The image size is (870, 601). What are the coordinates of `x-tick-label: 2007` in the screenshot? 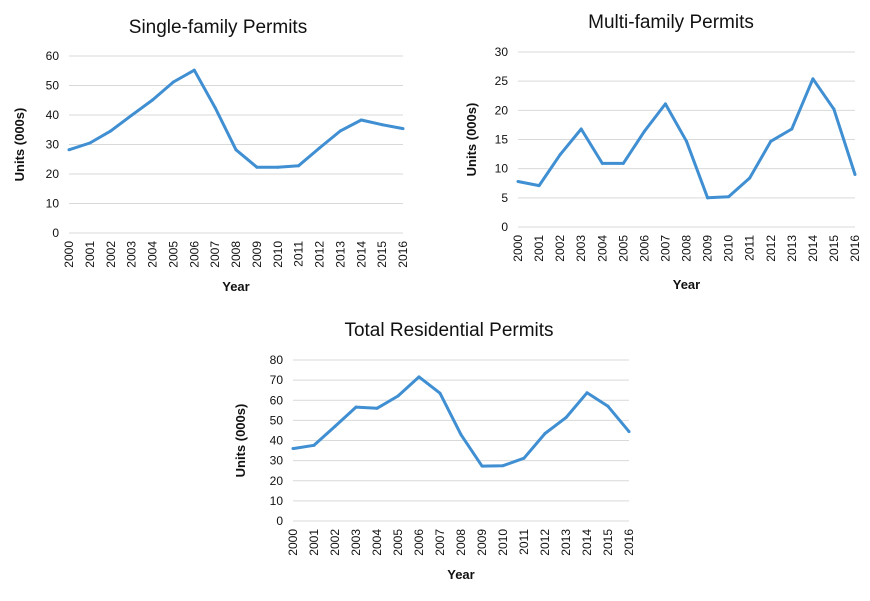 It's located at (440, 542).